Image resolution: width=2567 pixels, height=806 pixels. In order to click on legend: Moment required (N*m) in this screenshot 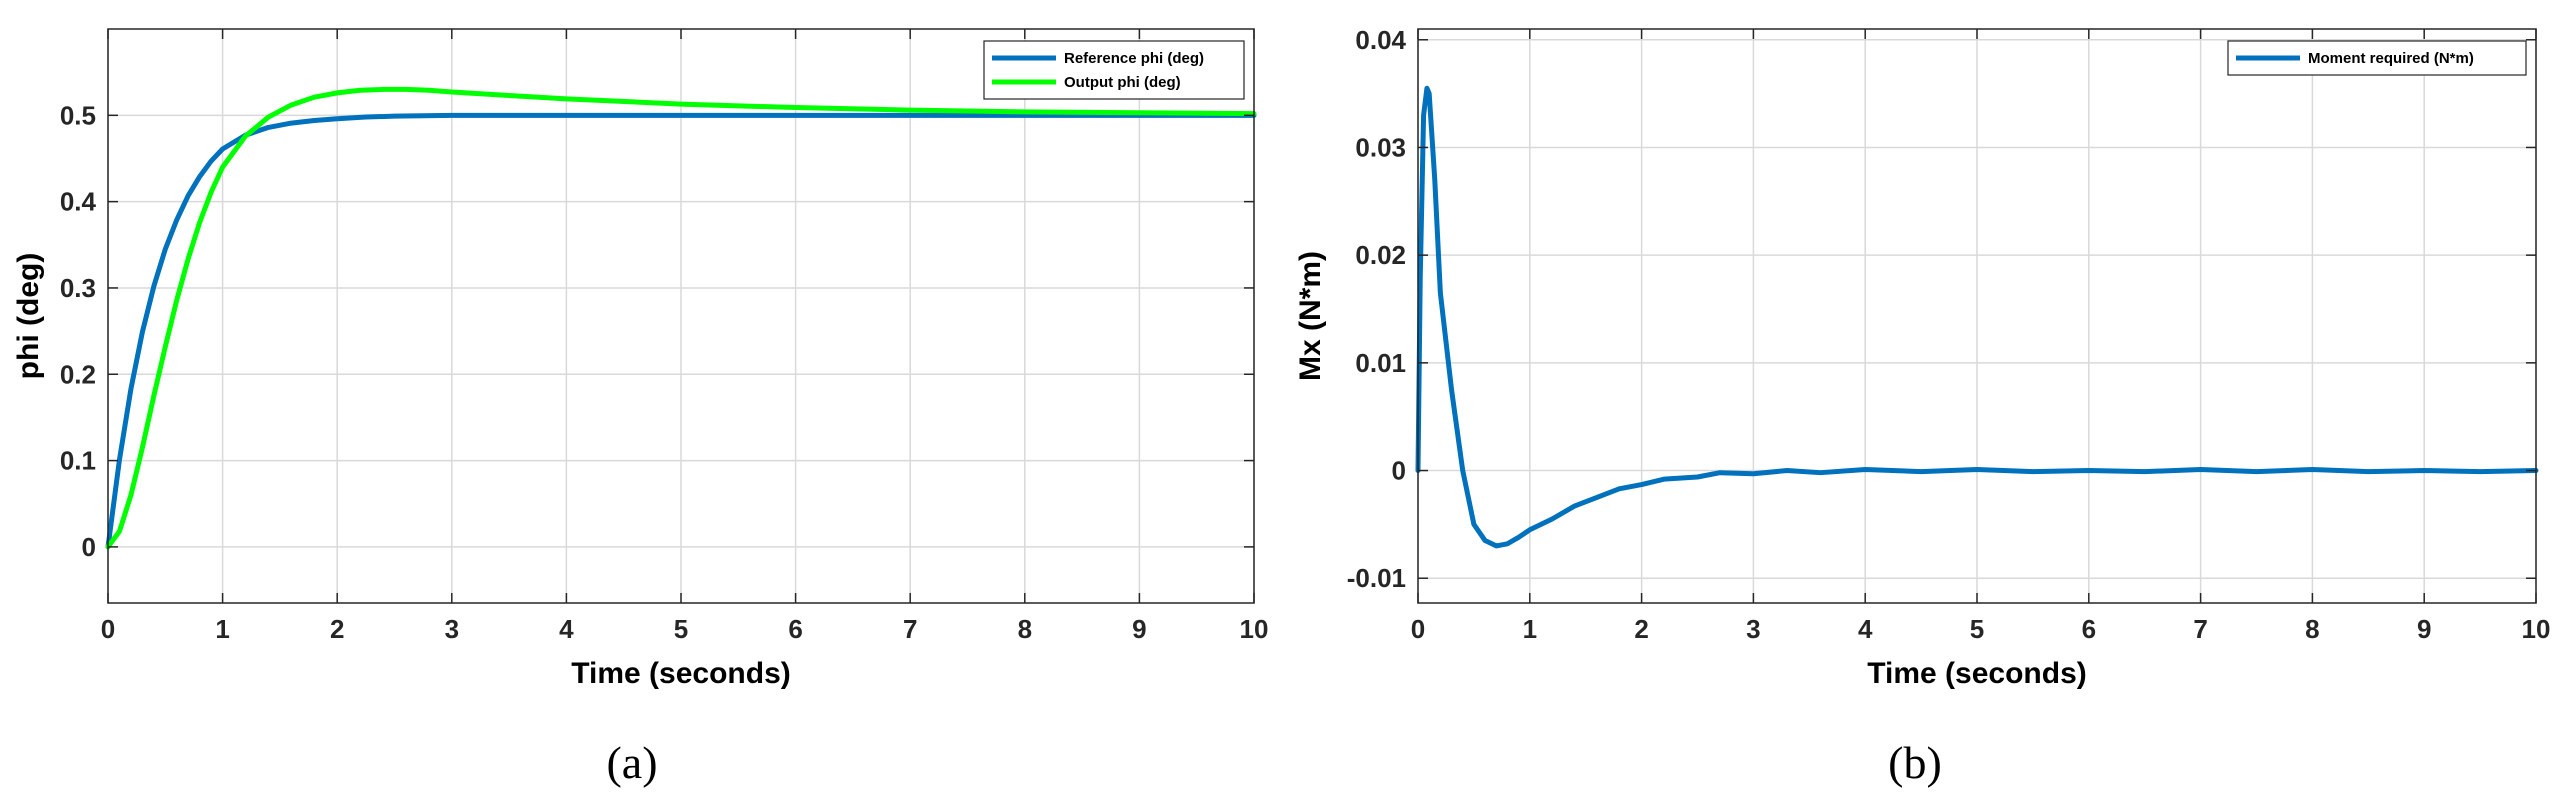, I will do `click(2377, 58)`.